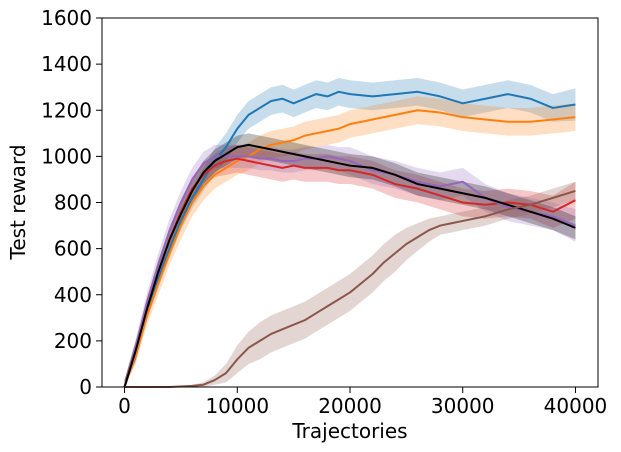 This screenshot has height=452, width=621. Describe the element at coordinates (18, 202) in the screenshot. I see `y-axis-label: Test reward` at that location.